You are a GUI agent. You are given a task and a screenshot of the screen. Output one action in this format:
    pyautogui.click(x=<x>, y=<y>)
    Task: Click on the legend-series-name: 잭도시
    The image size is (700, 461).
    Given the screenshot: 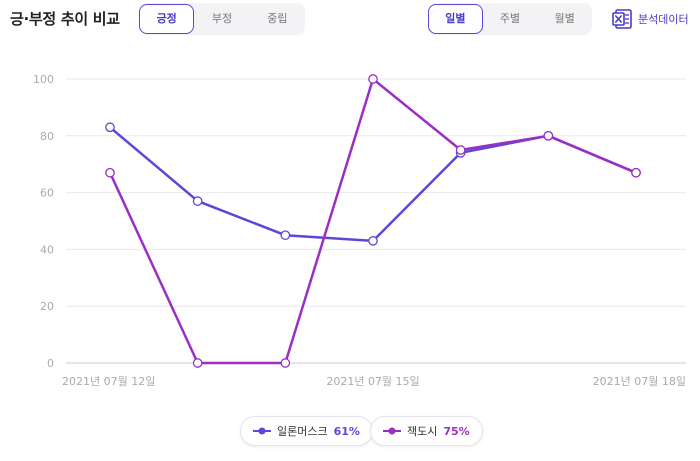 What is the action you would take?
    pyautogui.click(x=422, y=431)
    